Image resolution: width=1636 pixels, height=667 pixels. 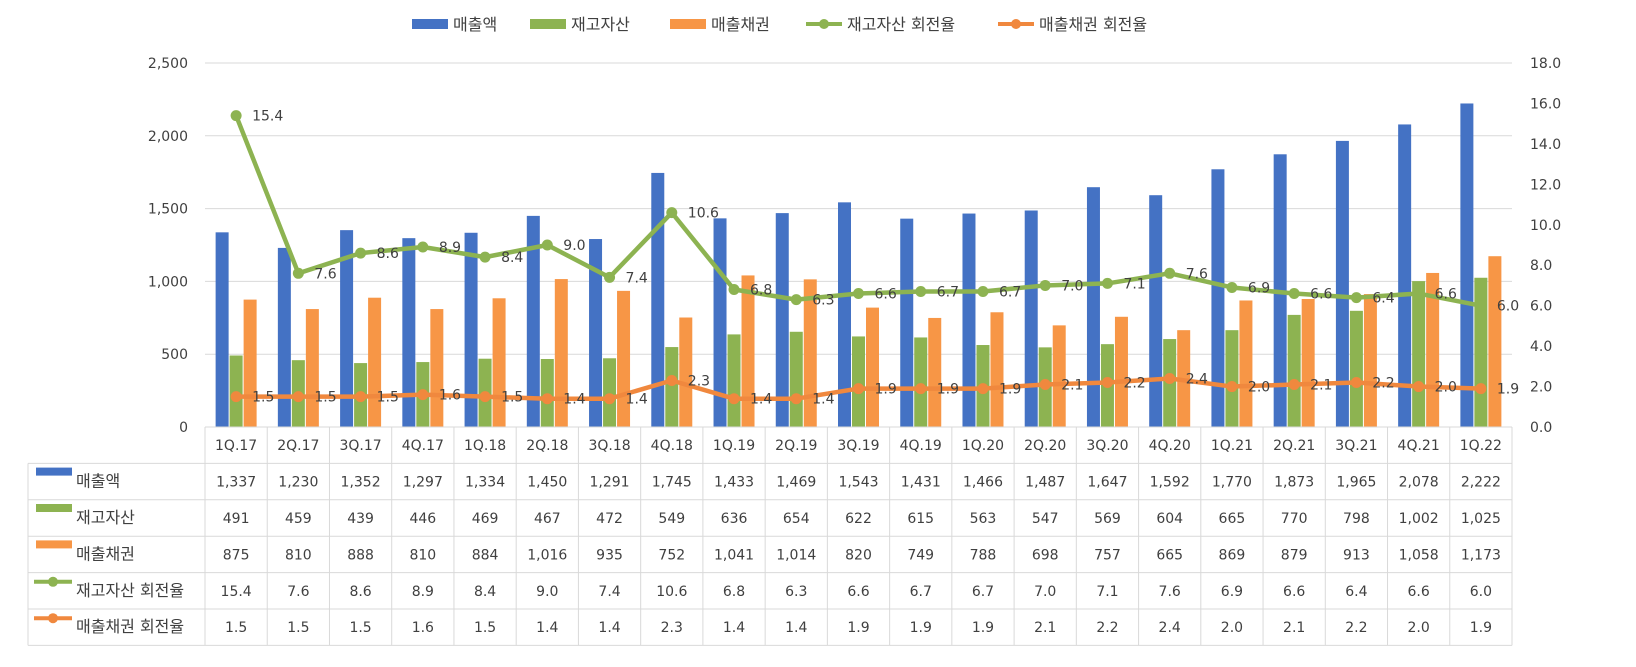 I want to click on table-cell: 7.4, so click(x=609, y=592).